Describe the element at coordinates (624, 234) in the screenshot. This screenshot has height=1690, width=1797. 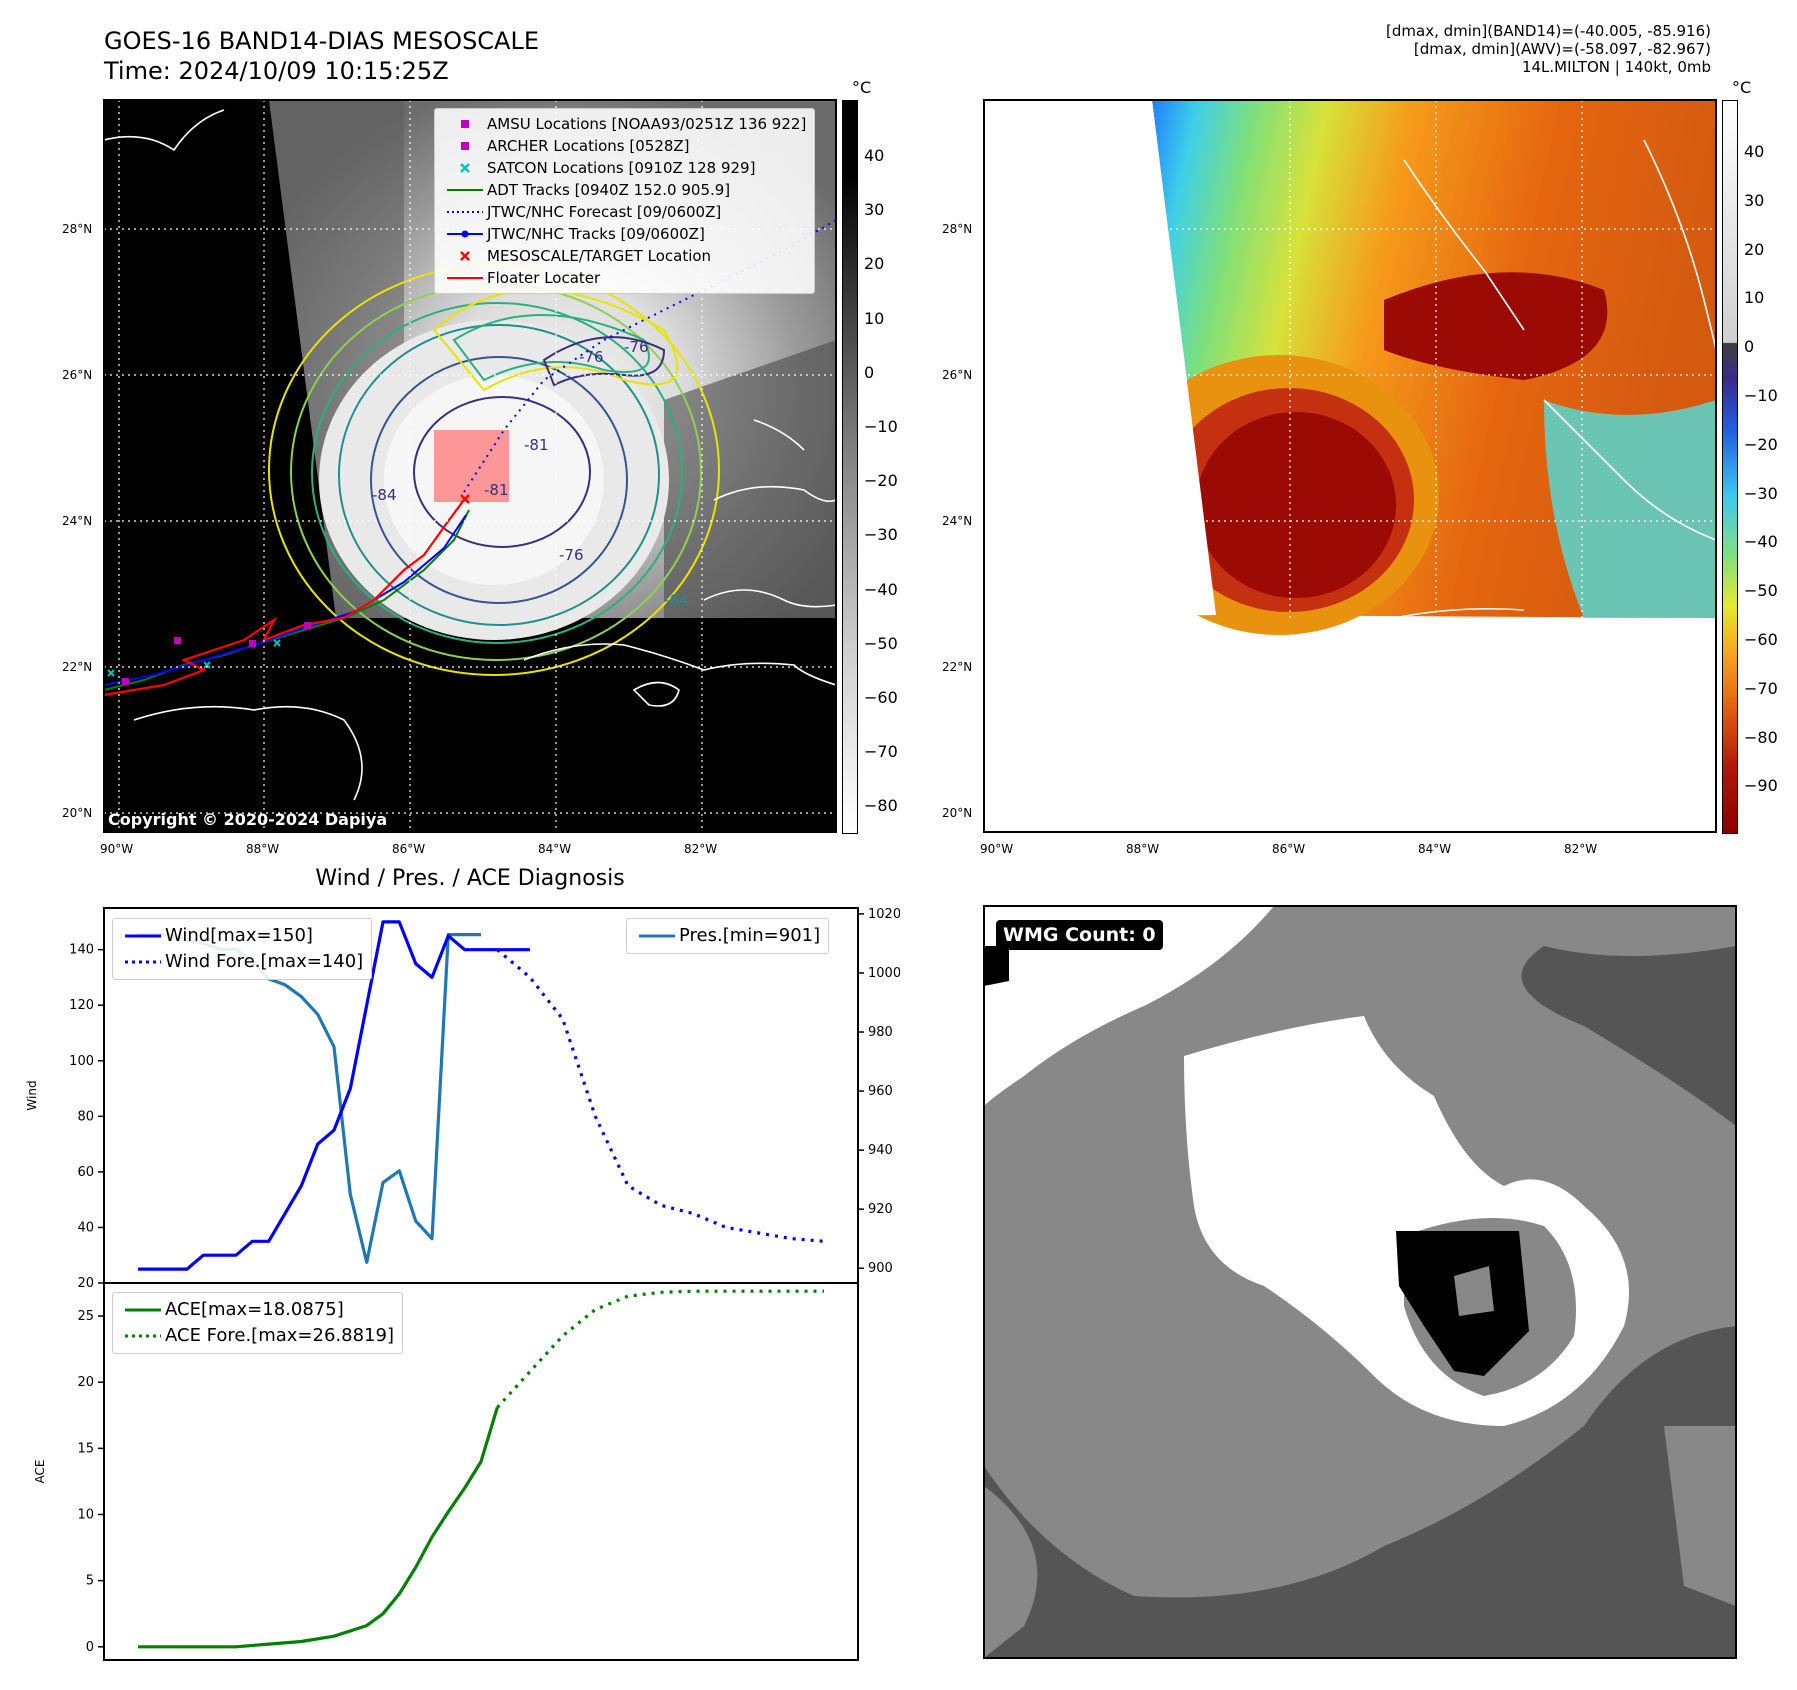
I see `legend-item: JTWC/NHC Tracks [09/0600Z]` at that location.